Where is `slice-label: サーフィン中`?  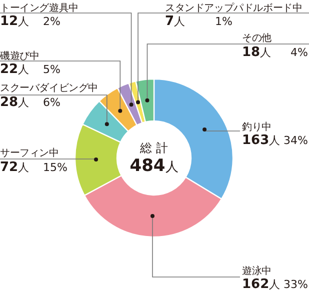
slice-label: サーフィン中 is located at coordinates (29, 153).